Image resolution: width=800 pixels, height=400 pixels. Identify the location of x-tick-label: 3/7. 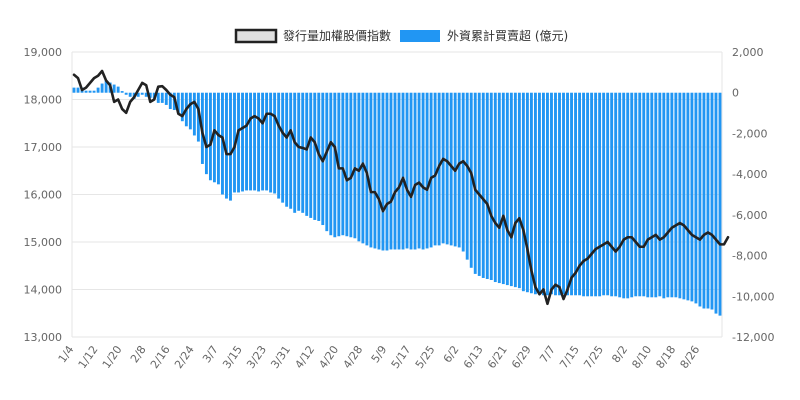
(210, 354).